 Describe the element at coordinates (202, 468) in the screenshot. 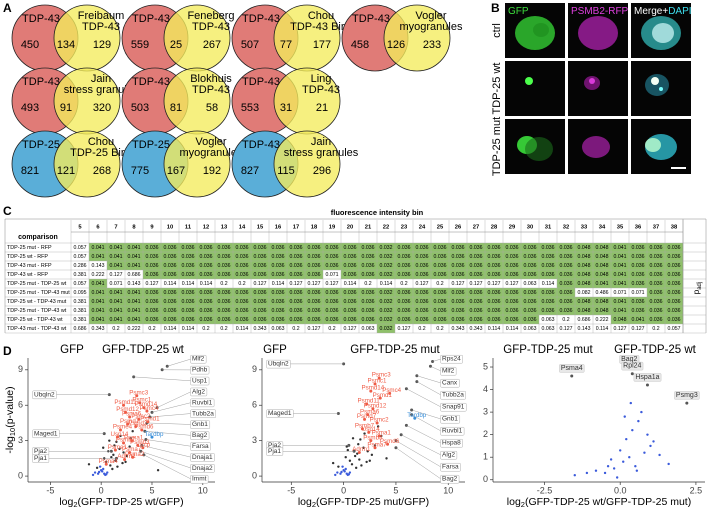

I see `gene-label: Dnaja2` at that location.